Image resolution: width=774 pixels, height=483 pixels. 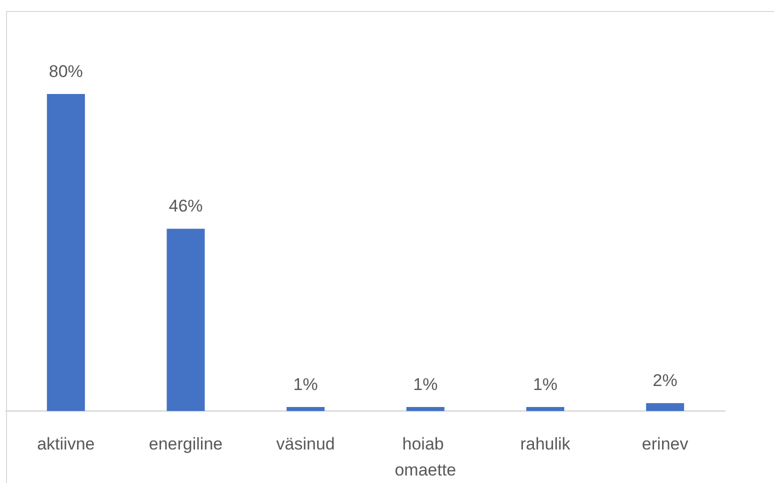 What do you see at coordinates (665, 380) in the screenshot?
I see `data-label: 2%` at bounding box center [665, 380].